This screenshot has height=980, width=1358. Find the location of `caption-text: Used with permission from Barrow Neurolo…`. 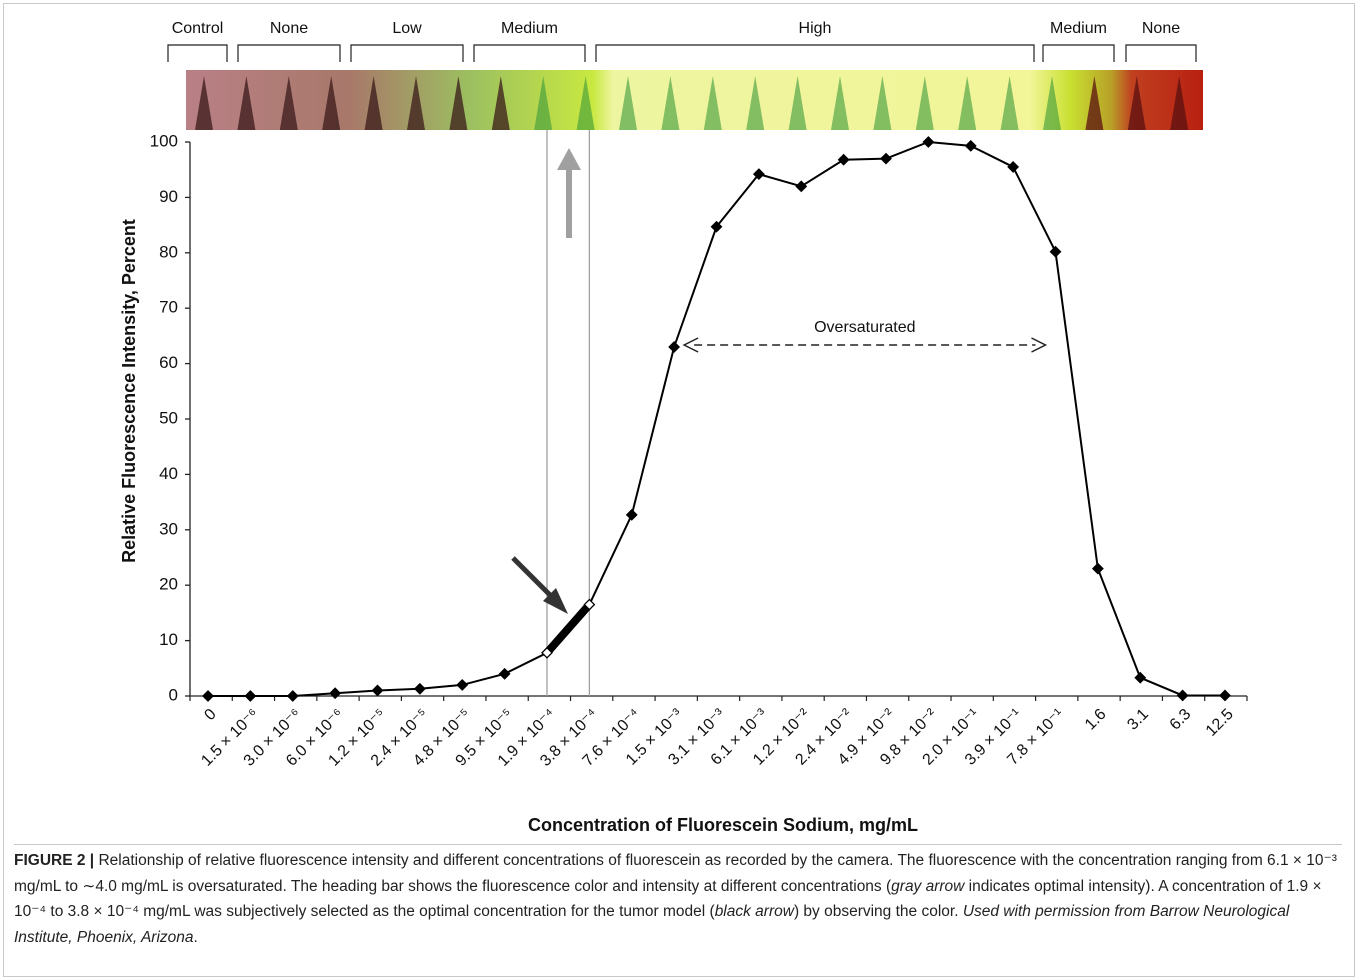

caption-text: Used with permission from Barrow Neurolo… is located at coordinates (652, 924).